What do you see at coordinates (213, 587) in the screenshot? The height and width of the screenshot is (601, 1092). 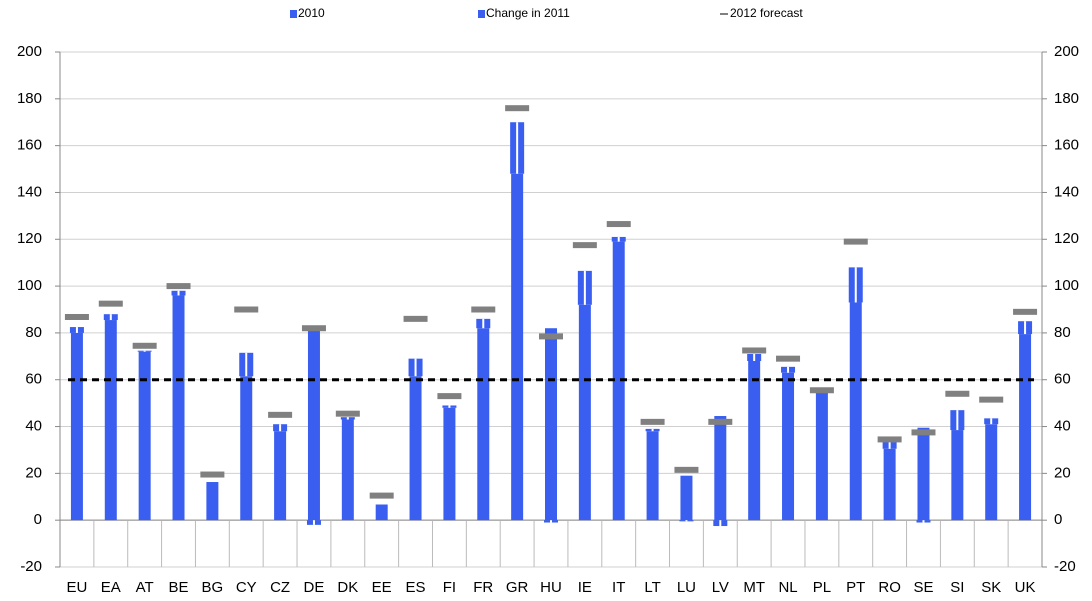 I see `x-tick-label: BG` at bounding box center [213, 587].